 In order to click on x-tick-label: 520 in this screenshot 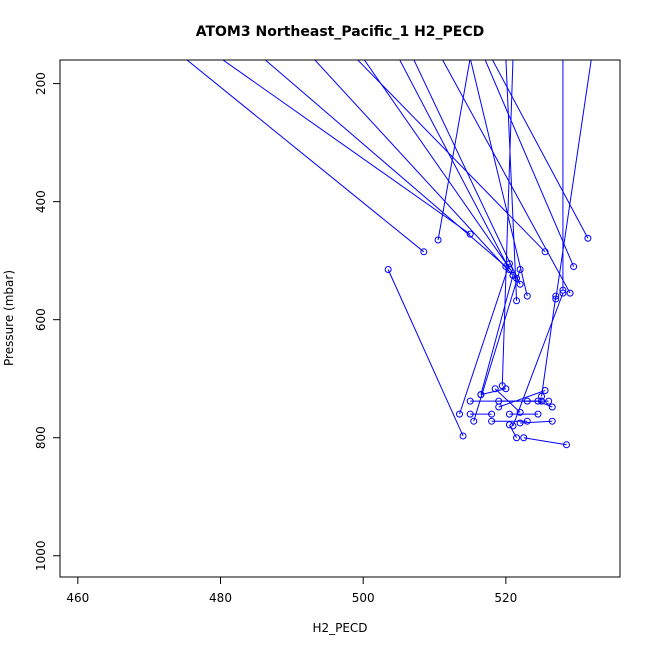, I will do `click(505, 598)`.